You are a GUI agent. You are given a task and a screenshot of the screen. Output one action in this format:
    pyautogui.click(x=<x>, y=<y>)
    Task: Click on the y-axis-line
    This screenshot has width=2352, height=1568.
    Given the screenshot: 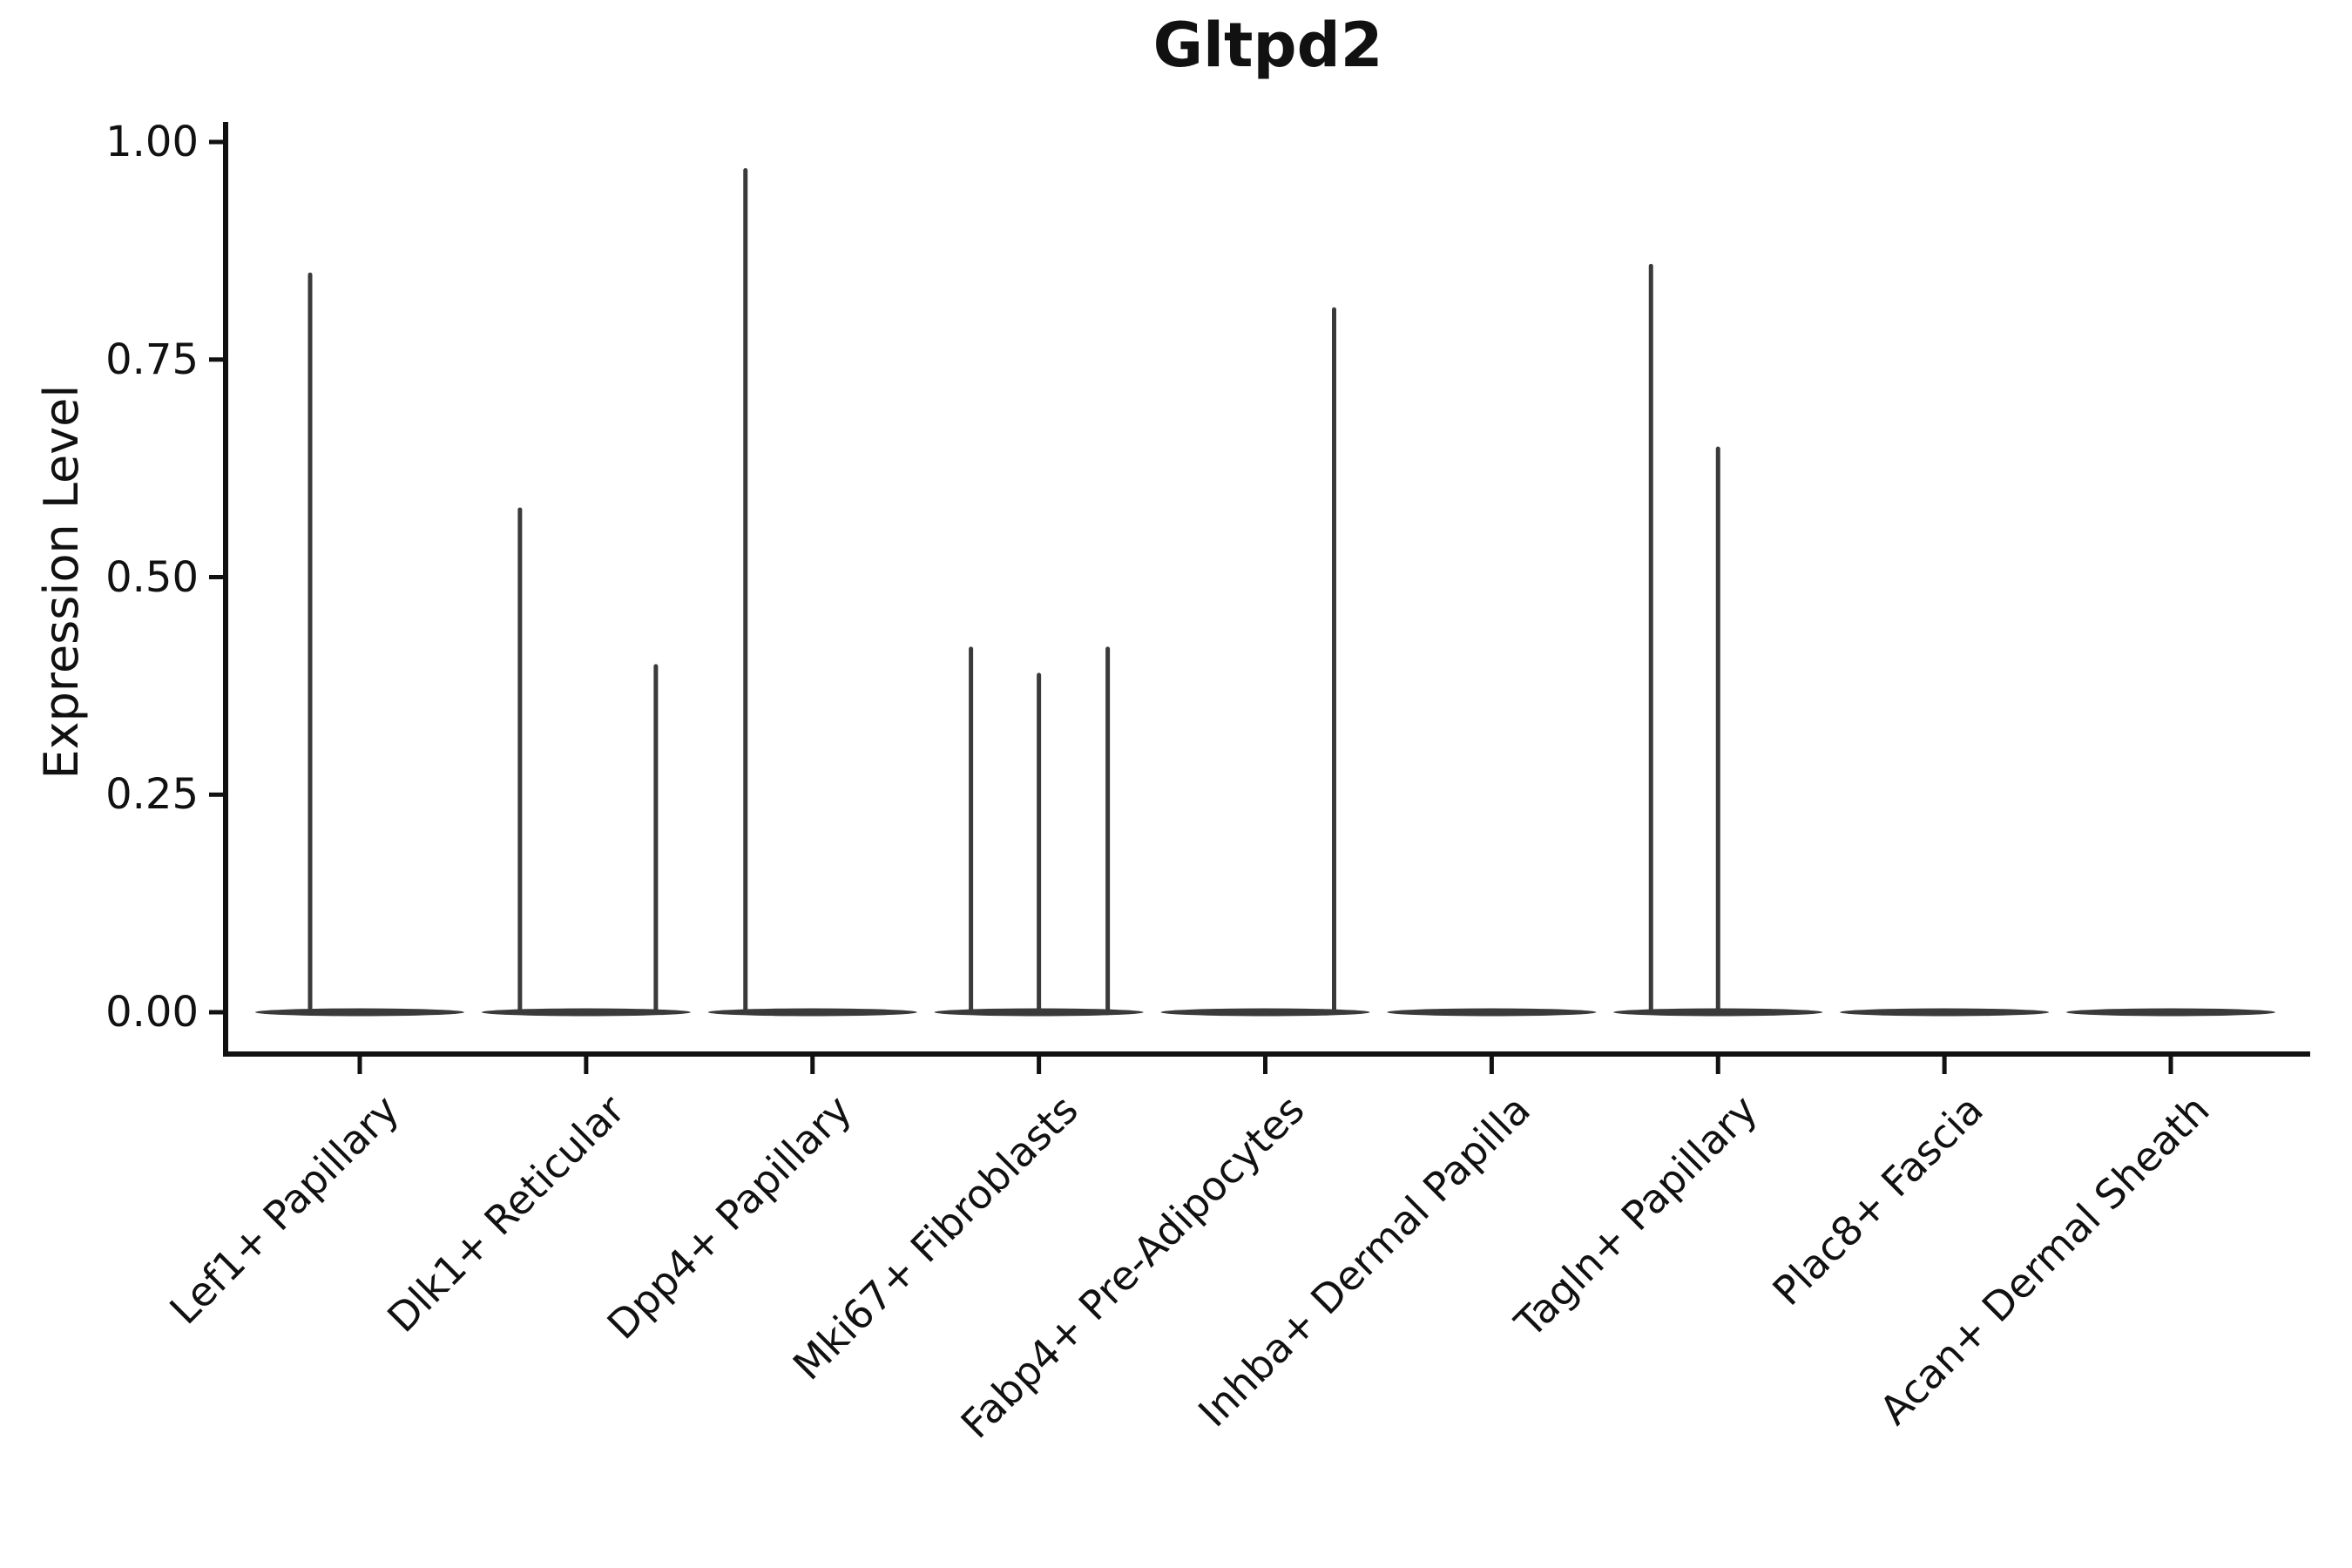 What is the action you would take?
    pyautogui.click(x=225, y=589)
    